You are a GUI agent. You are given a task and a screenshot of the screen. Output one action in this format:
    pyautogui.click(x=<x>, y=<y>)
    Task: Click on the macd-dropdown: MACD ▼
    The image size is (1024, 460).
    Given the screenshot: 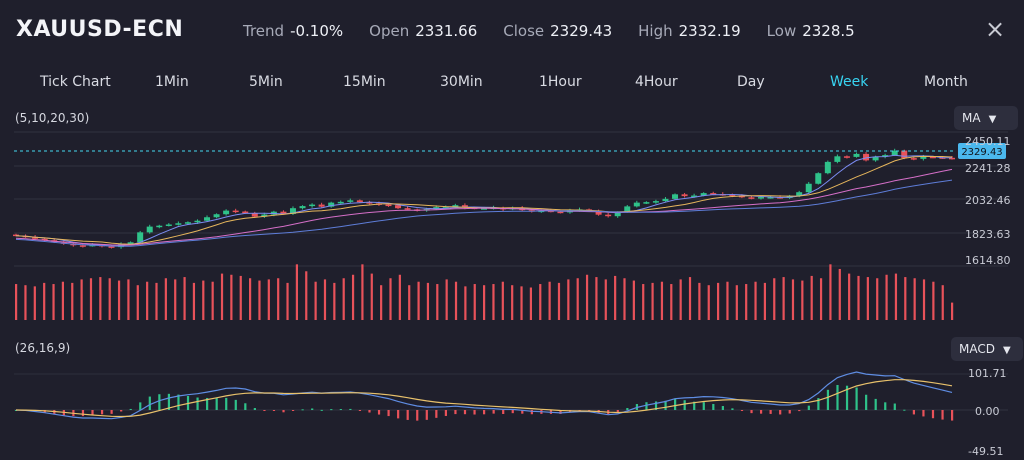 What is the action you would take?
    pyautogui.click(x=987, y=349)
    